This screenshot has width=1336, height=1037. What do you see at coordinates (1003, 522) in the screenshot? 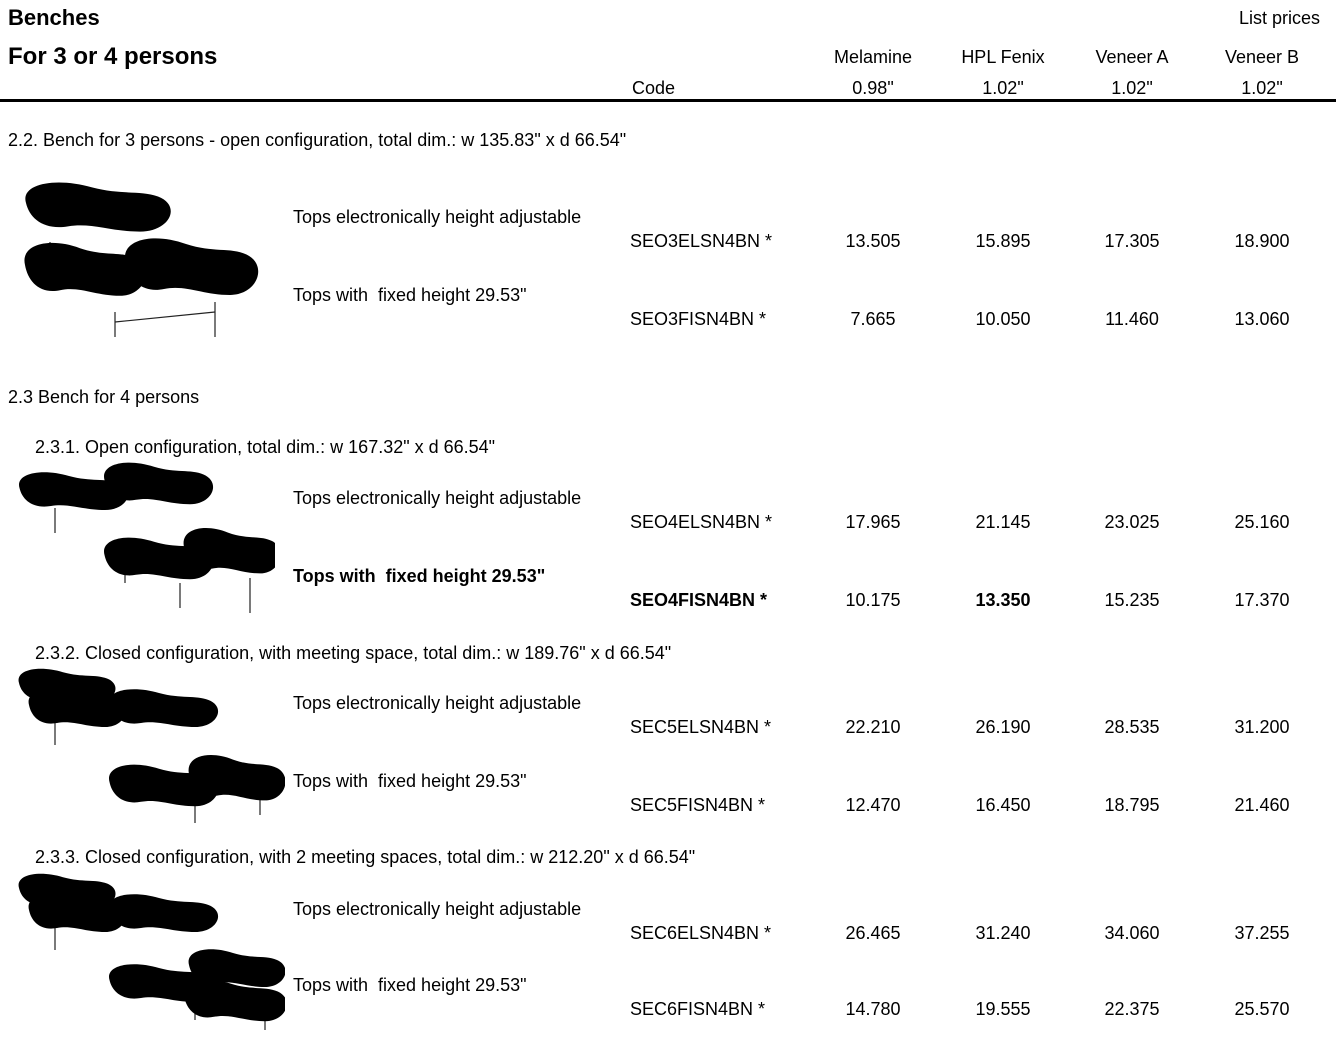
I see `price: 21.145` at bounding box center [1003, 522].